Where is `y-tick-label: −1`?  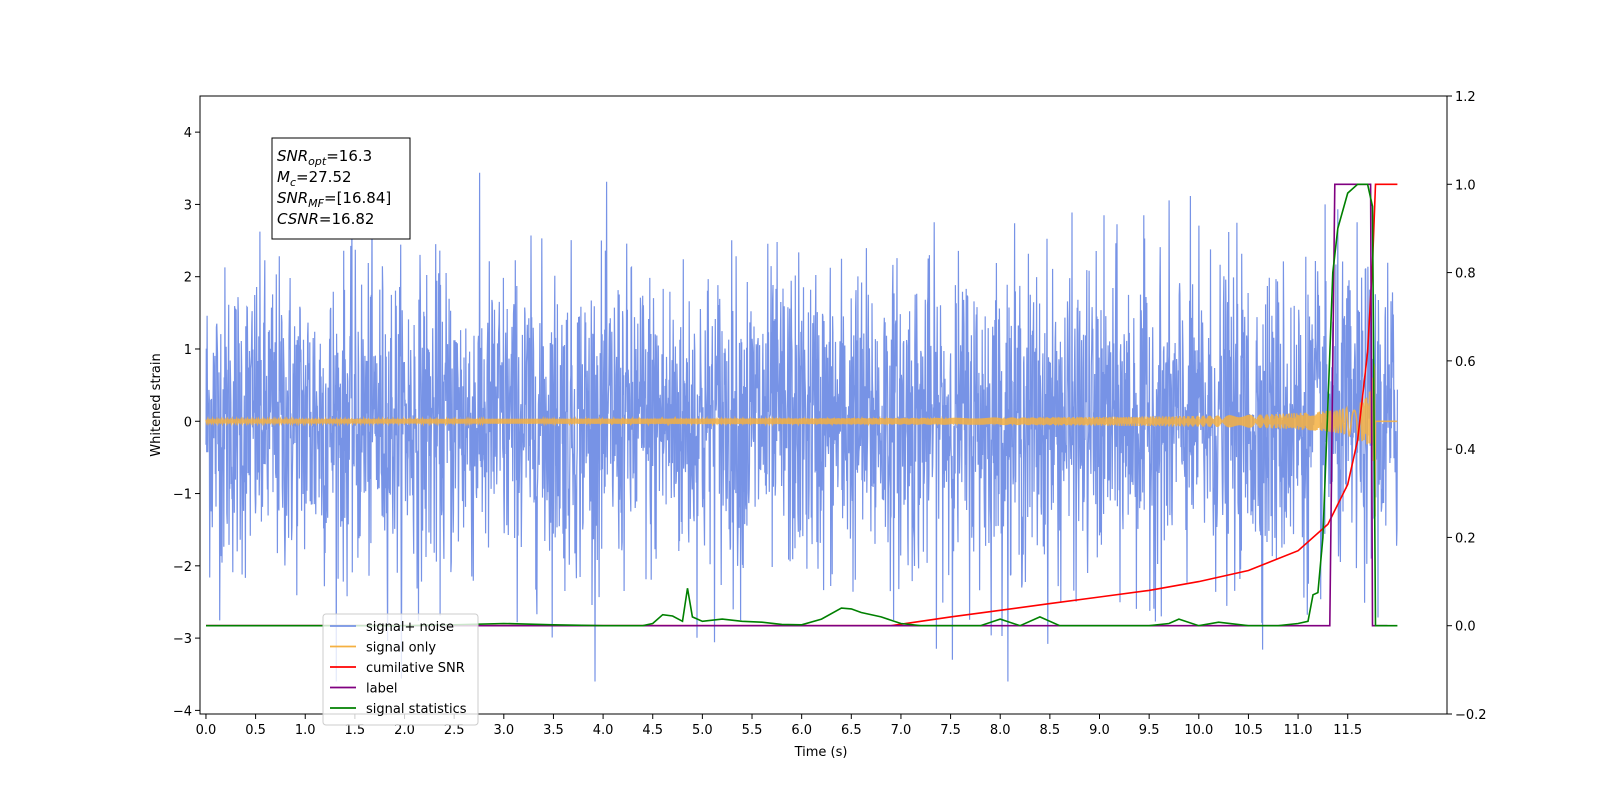
y-tick-label: −1 is located at coordinates (182, 495).